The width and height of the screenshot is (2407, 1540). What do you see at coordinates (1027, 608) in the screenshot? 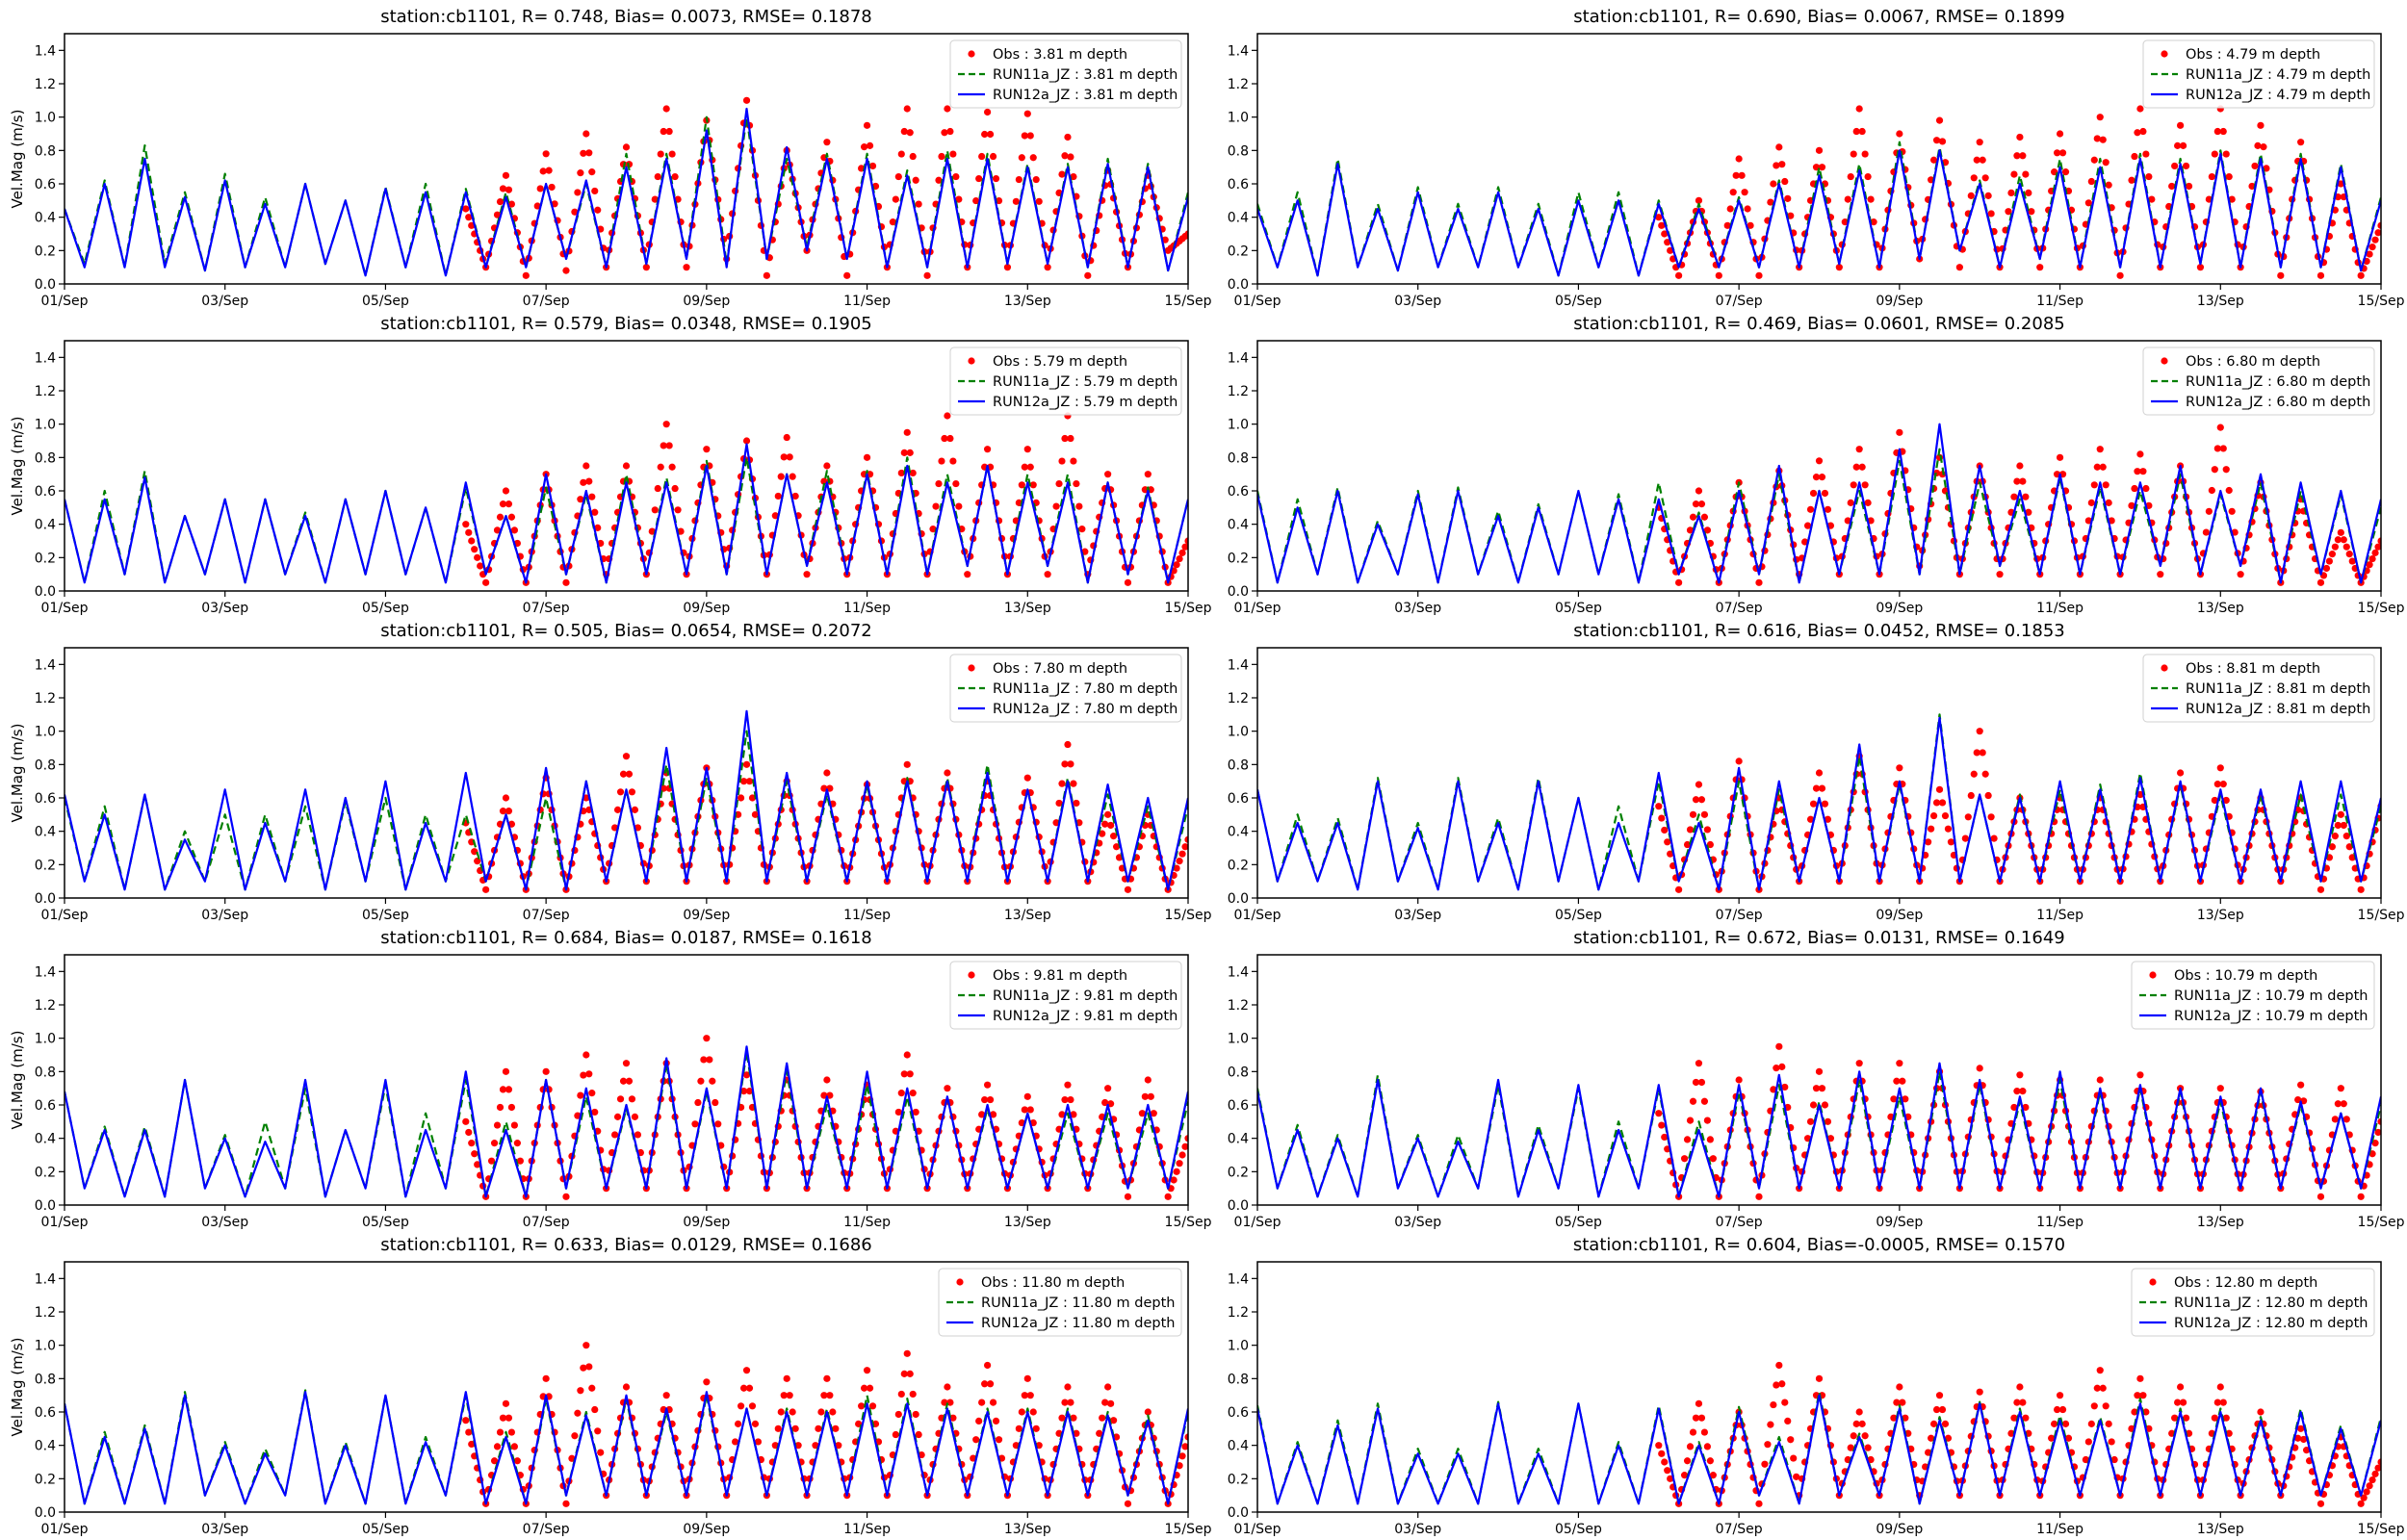
I see `x-tick-label: 13/Sep` at bounding box center [1027, 608].